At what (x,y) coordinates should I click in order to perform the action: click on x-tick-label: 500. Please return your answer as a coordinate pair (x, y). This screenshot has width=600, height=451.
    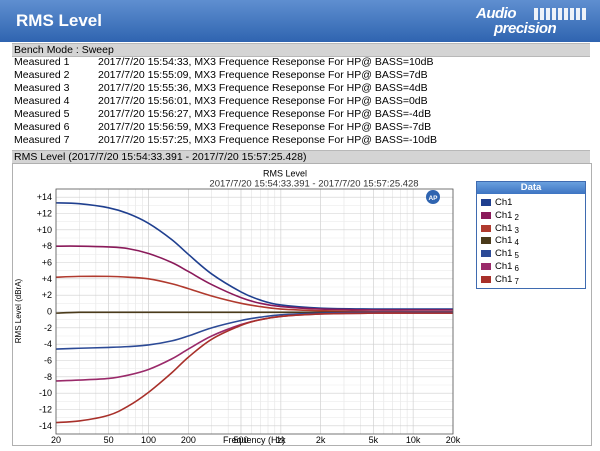
    Looking at the image, I should click on (240, 440).